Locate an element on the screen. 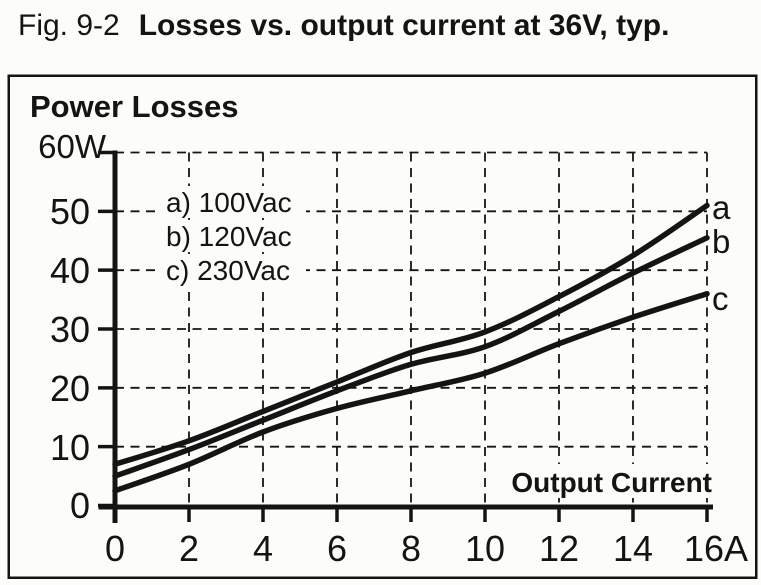 Image resolution: width=761 pixels, height=585 pixels. x-tick-label: 14 is located at coordinates (633, 548).